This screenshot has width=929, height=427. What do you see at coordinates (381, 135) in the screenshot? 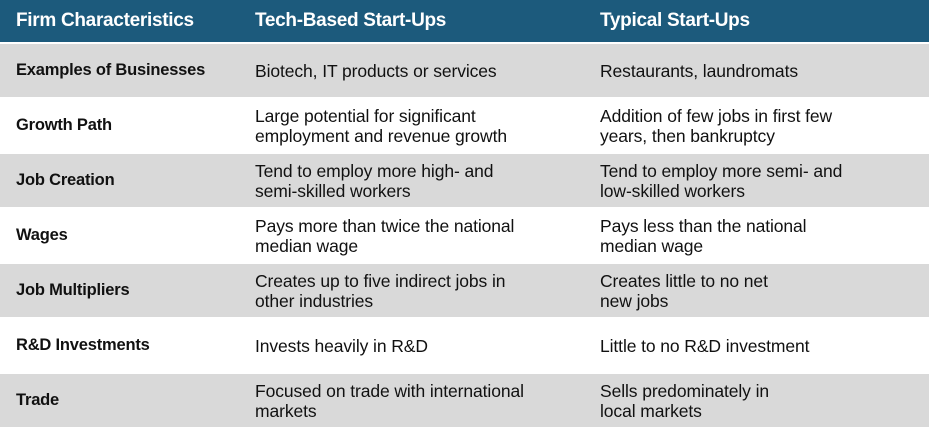
I see `cell-line: employment and revenue growth` at bounding box center [381, 135].